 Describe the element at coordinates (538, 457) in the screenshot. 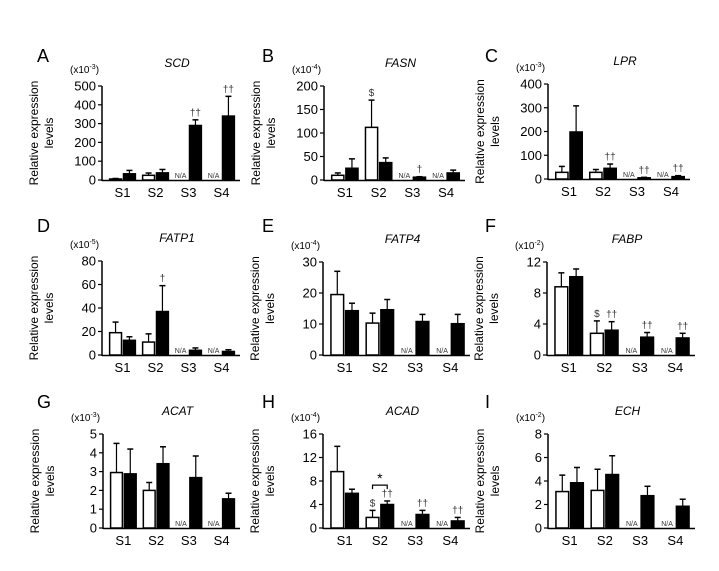

I see `y-tick-label: 6` at that location.